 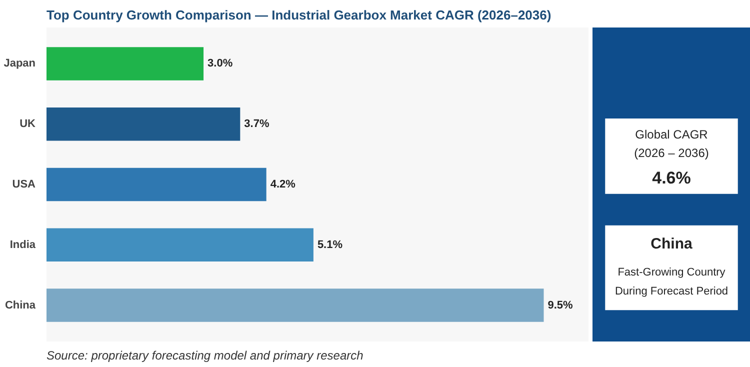 What do you see at coordinates (257, 124) in the screenshot?
I see `data-label: 3.7%` at bounding box center [257, 124].